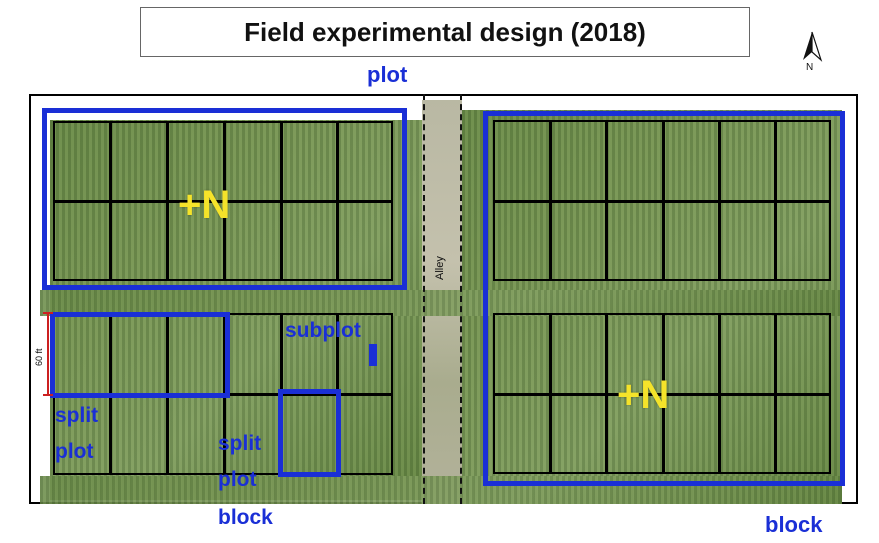 Image resolution: width=879 pixels, height=543 pixels. What do you see at coordinates (140, 355) in the screenshot?
I see `split-plot-highlight-box` at bounding box center [140, 355].